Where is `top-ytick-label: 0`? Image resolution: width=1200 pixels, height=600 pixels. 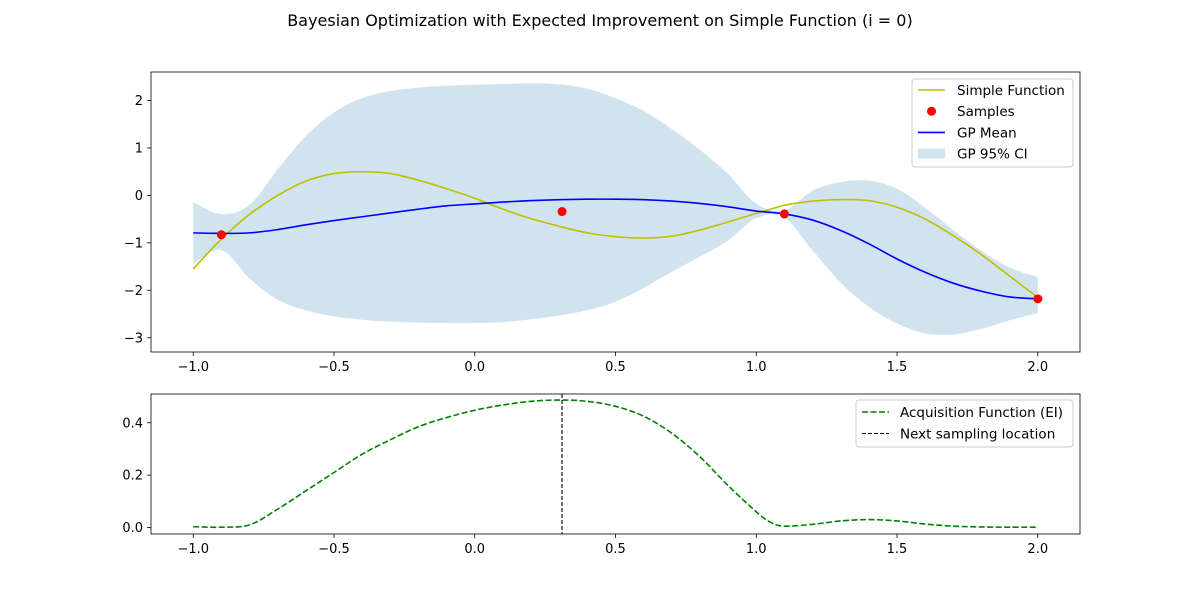 top-ytick-label: 0 is located at coordinates (139, 196).